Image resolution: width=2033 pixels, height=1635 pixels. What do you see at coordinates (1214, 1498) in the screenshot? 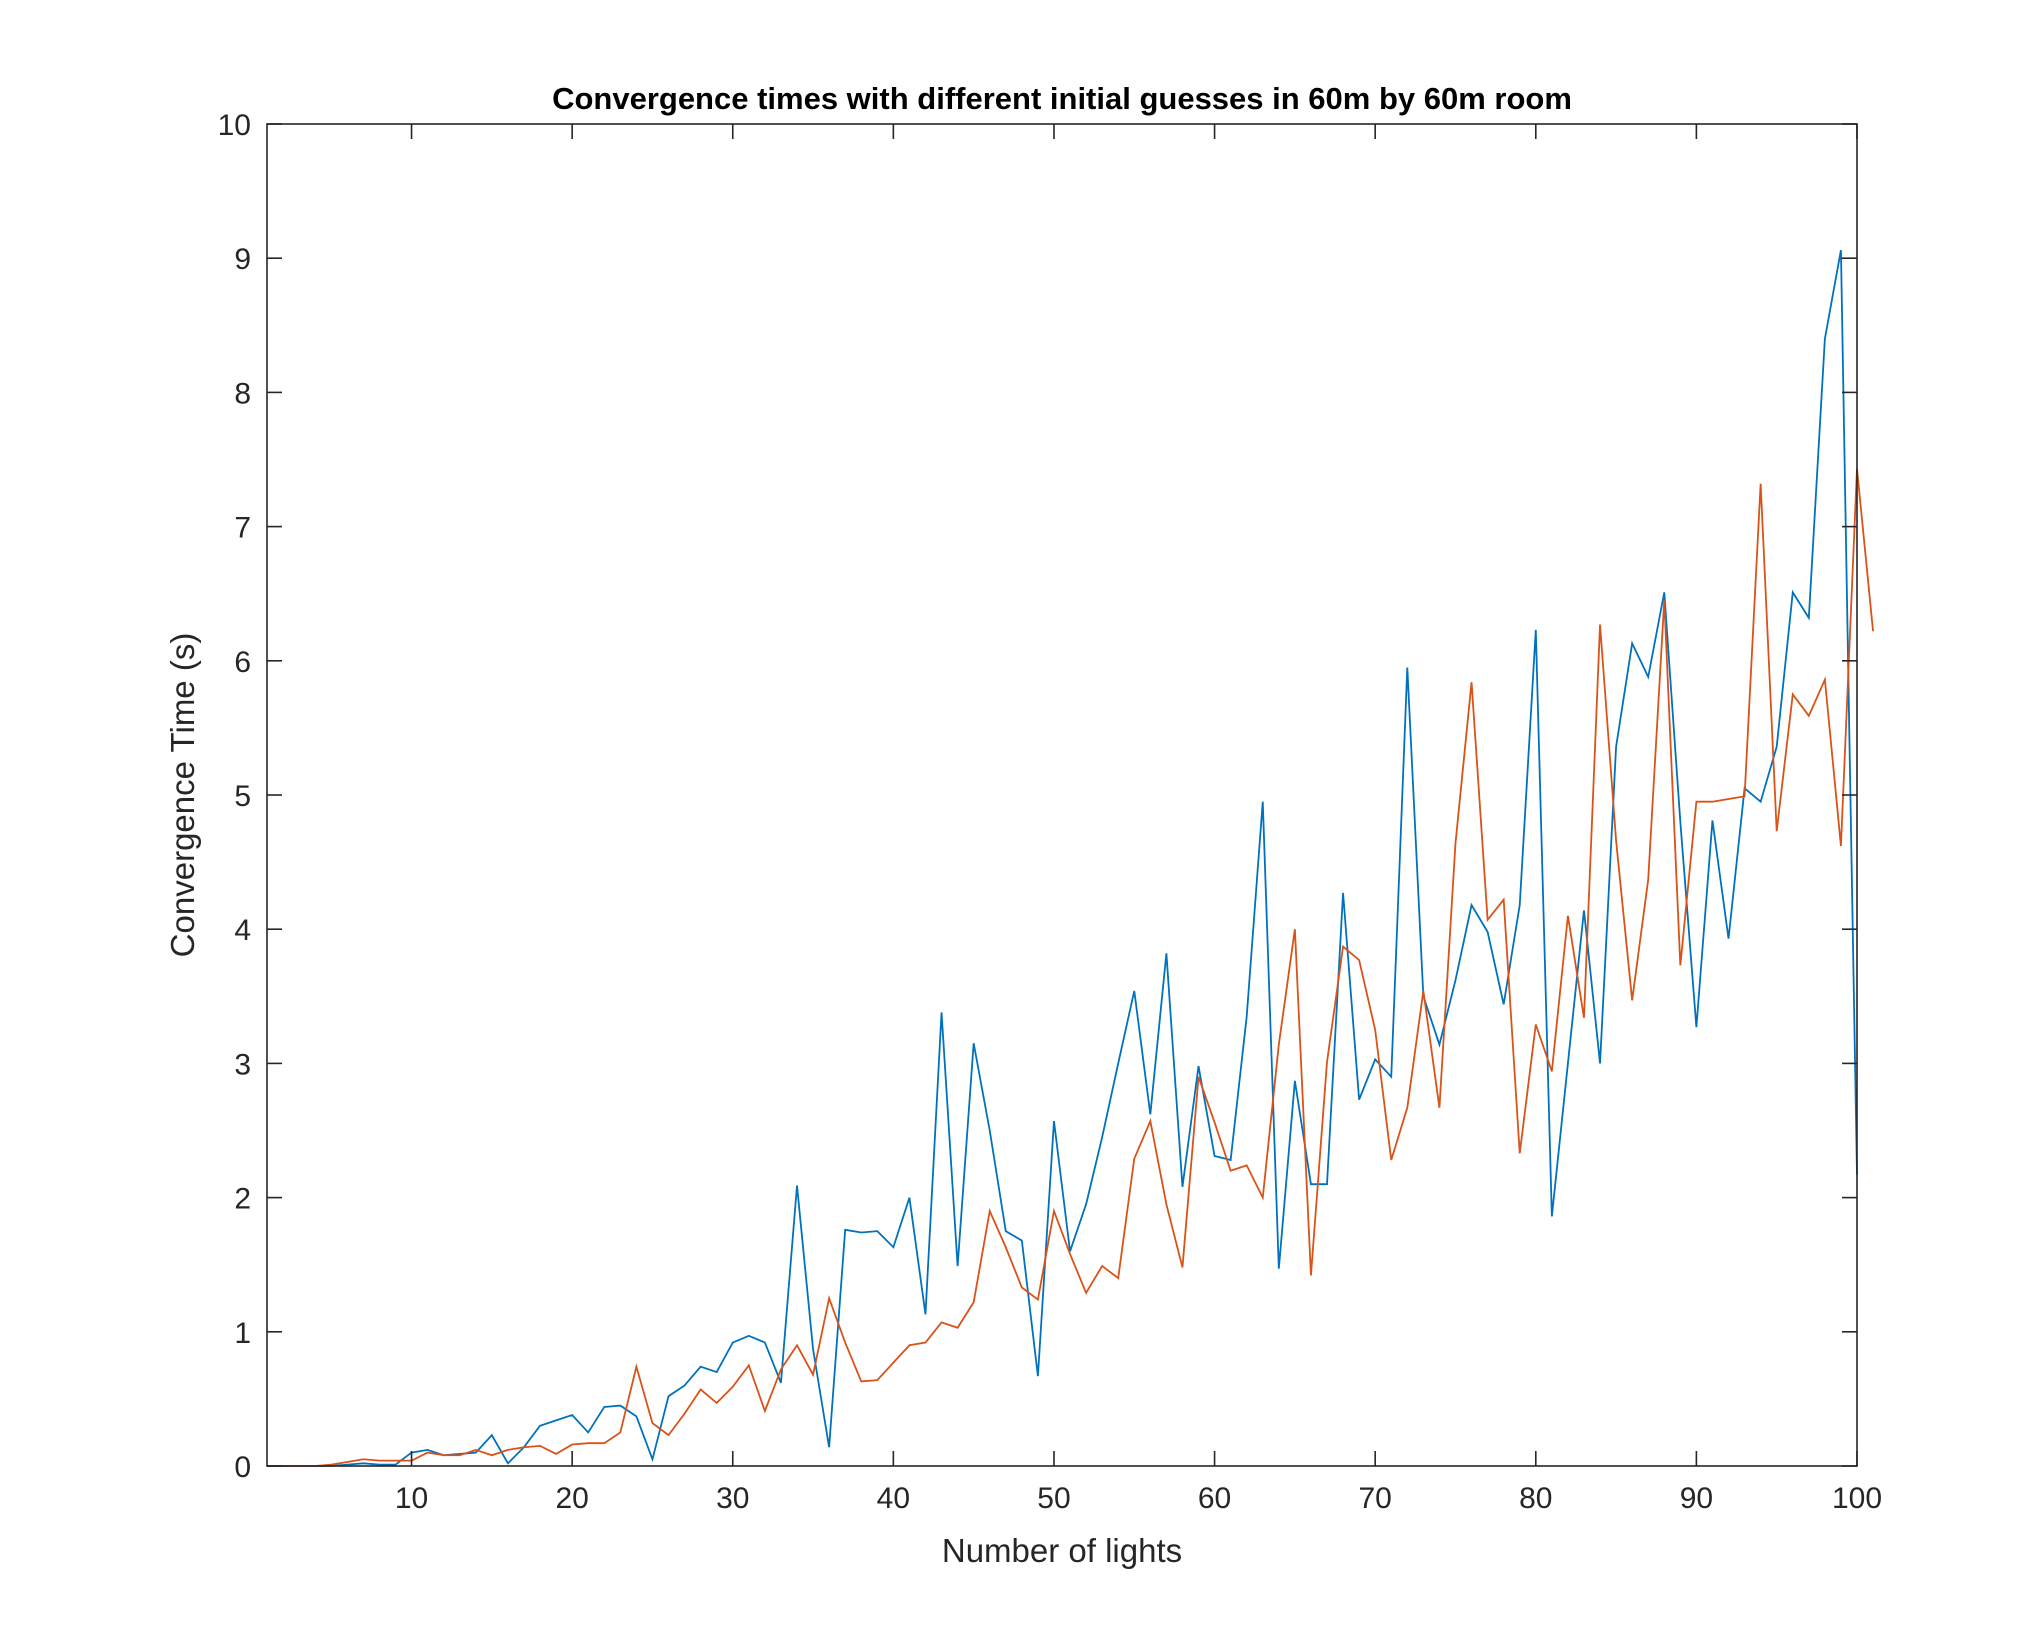
I see `x-tick-label: 60` at bounding box center [1214, 1498].